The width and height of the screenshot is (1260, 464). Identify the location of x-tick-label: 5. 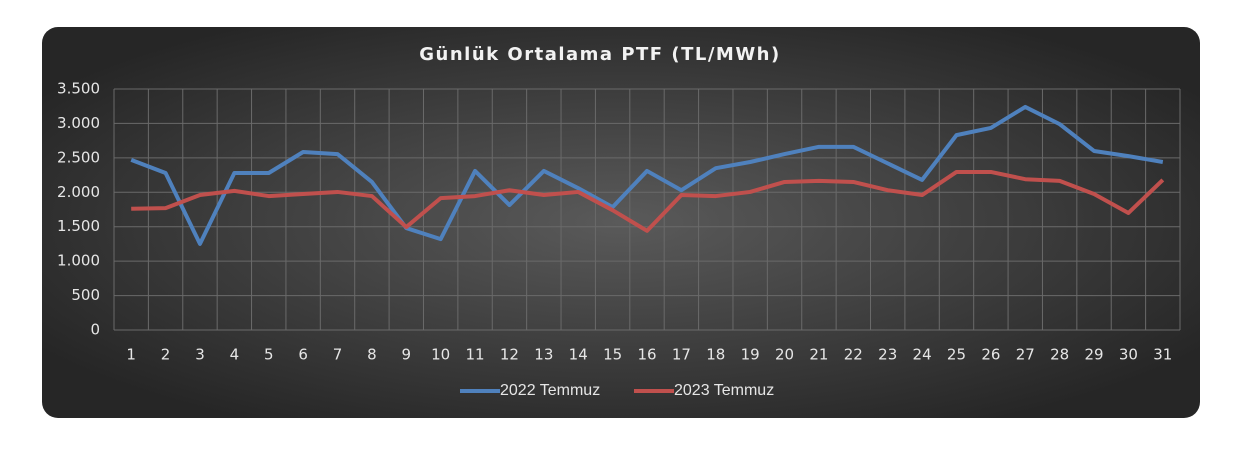
(269, 355).